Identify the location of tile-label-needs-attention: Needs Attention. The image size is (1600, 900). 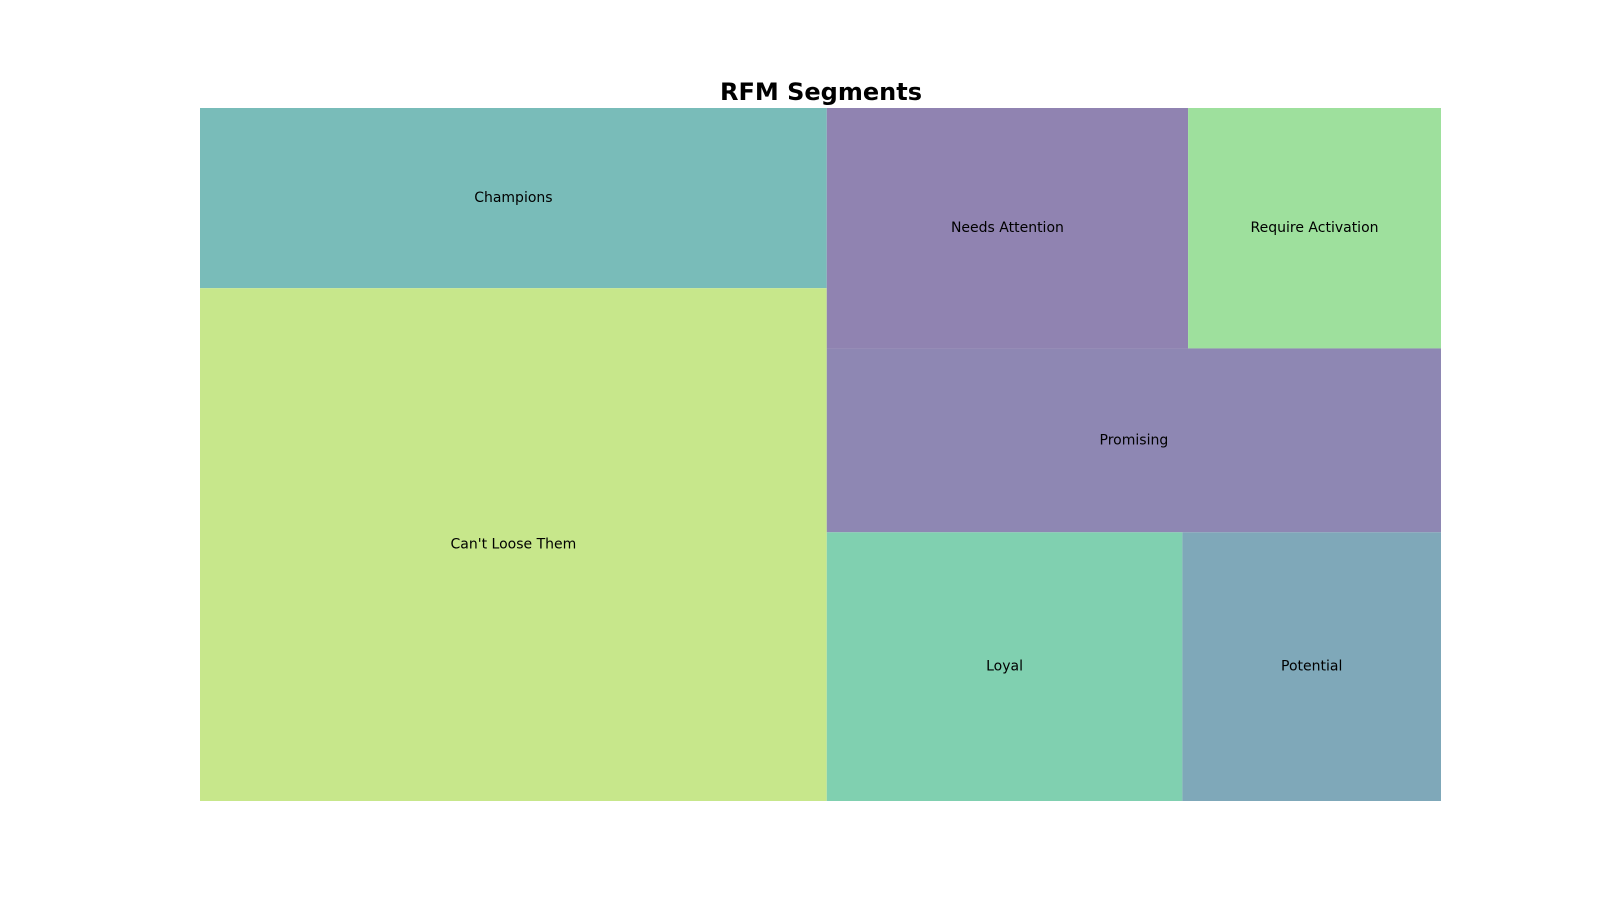
(1007, 228).